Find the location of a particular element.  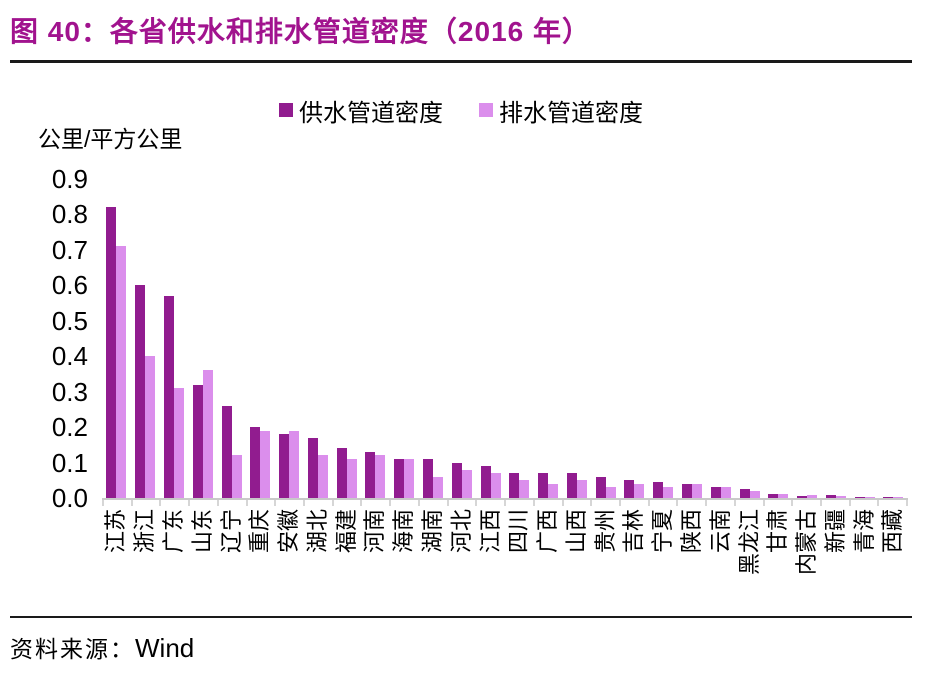

x-axis-tick-label: 新疆 is located at coordinates (835, 531).